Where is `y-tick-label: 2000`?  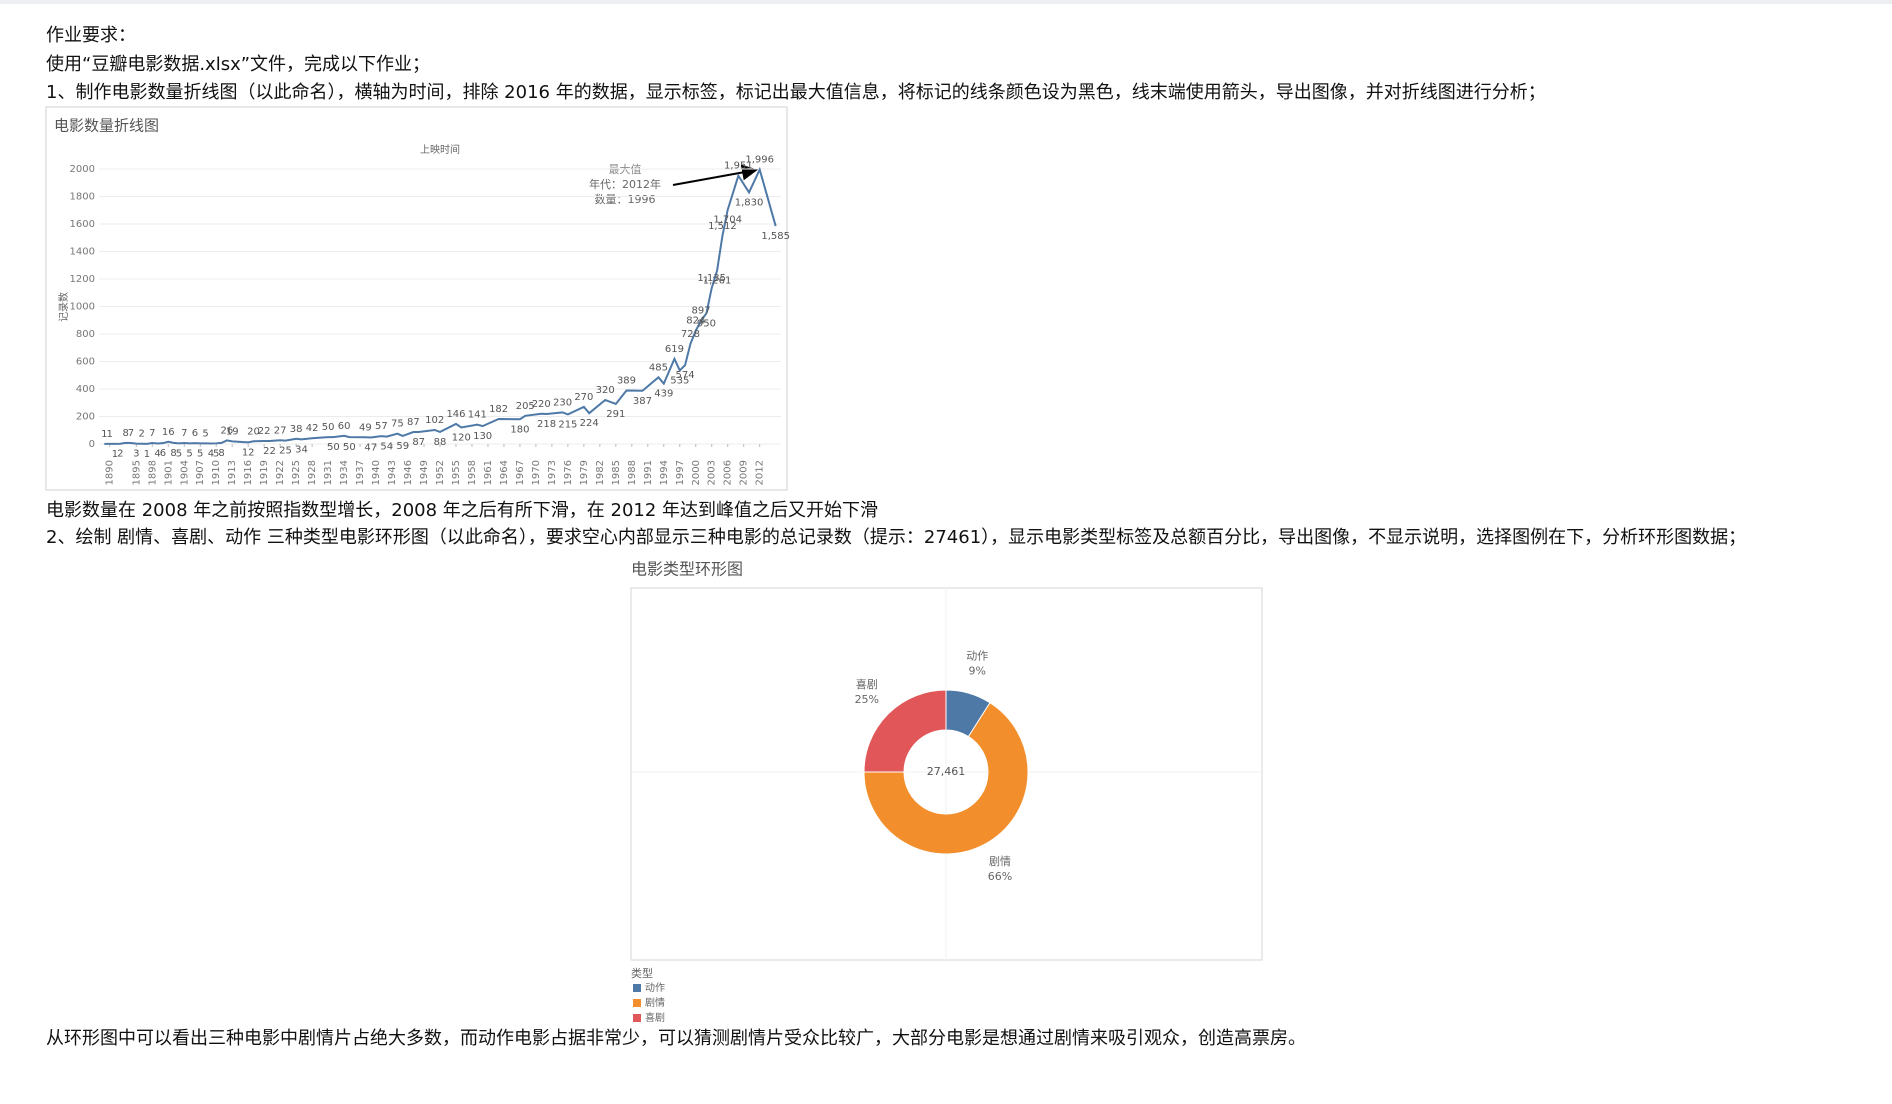
y-tick-label: 2000 is located at coordinates (82, 169).